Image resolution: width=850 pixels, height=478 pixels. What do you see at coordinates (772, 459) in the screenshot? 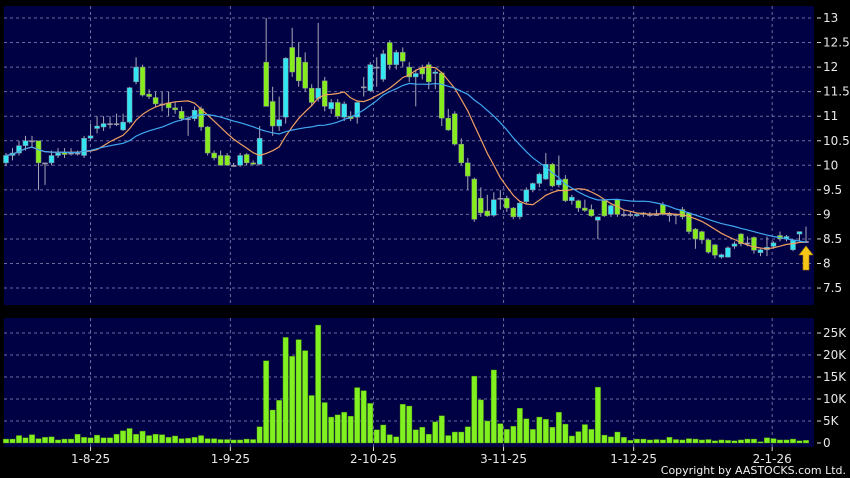
I see `x-tick-label: 2-1-26` at bounding box center [772, 459].